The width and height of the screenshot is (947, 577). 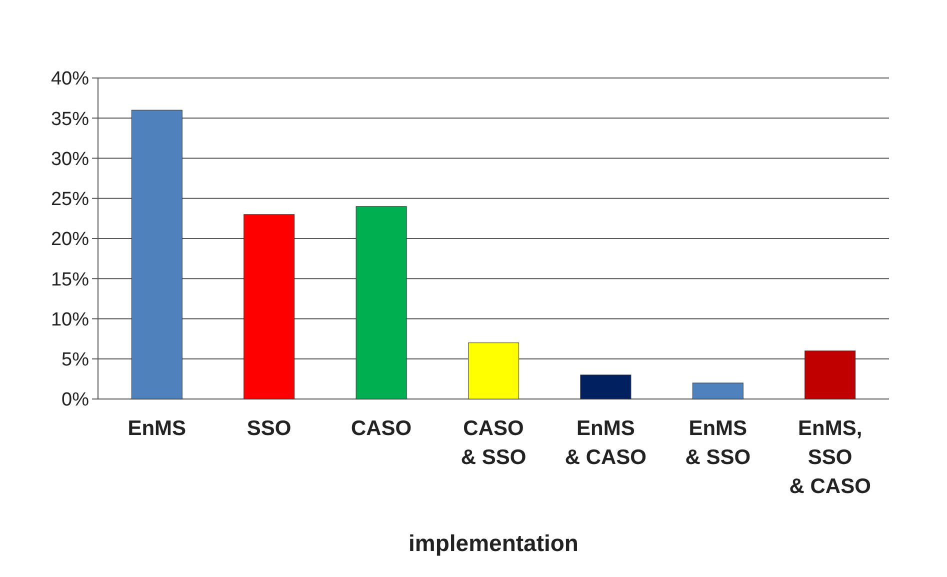 I want to click on x-tick-label: EnMS & SSO, so click(x=718, y=443).